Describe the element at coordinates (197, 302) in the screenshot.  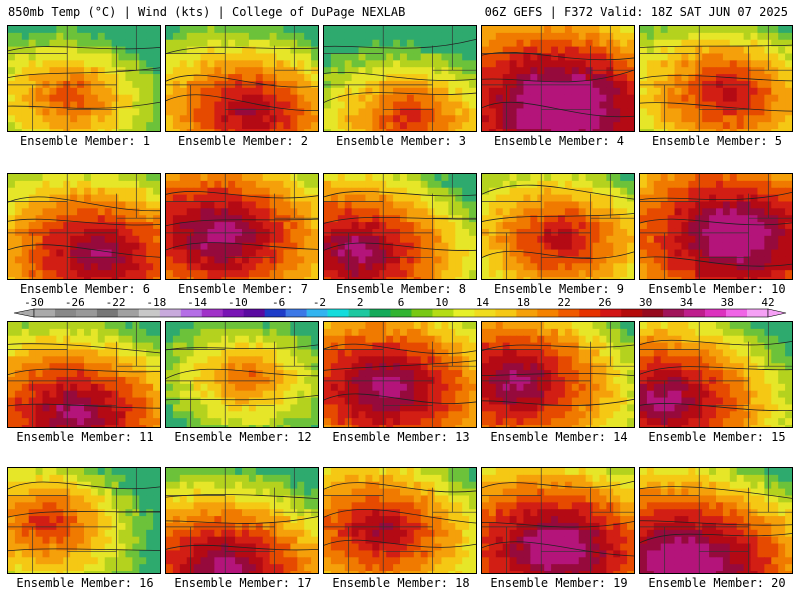
I see `colorbar-tick-label: -14` at that location.